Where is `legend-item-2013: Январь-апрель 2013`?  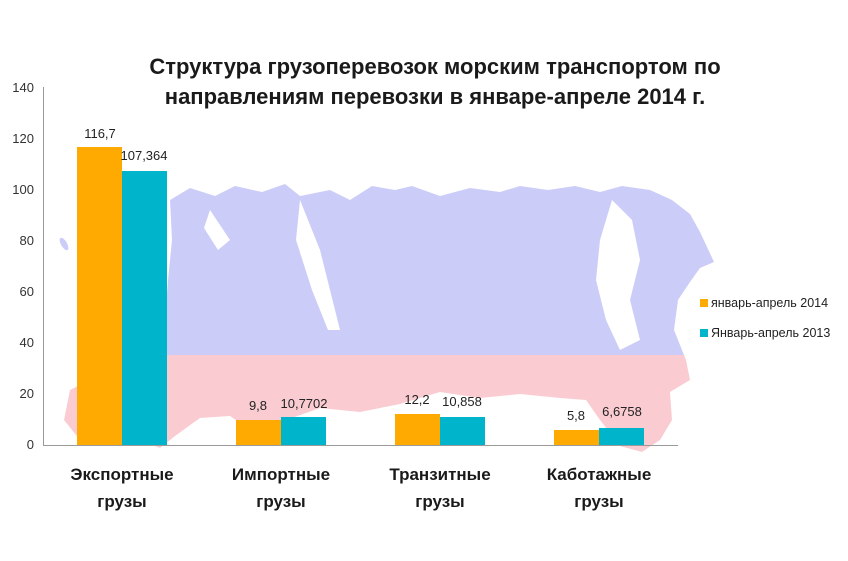
legend-item-2013: Январь-апрель 2013 is located at coordinates (765, 333).